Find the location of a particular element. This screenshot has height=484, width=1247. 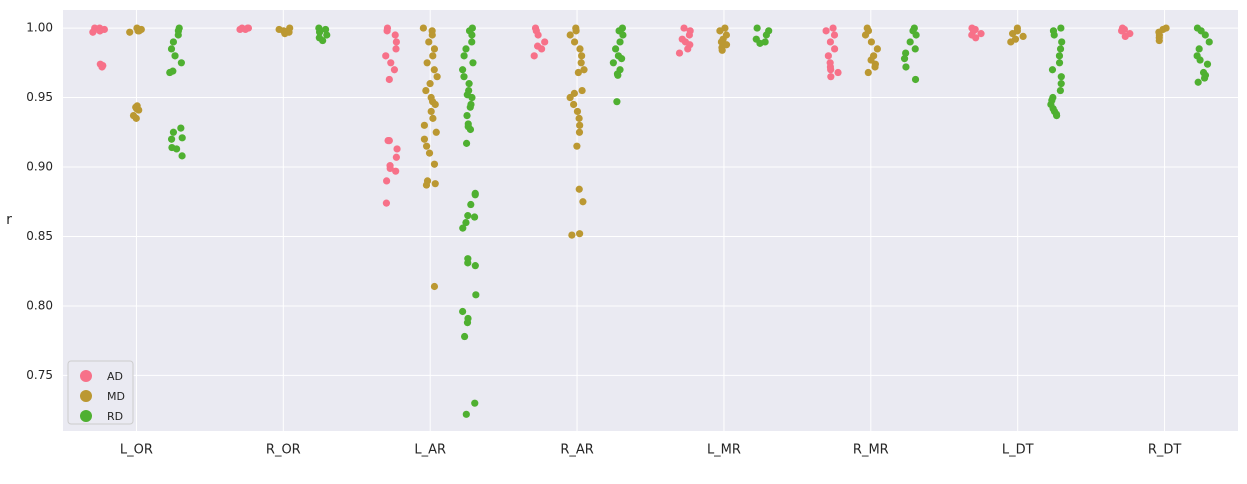

x-tick-label: L_OR is located at coordinates (136, 450).